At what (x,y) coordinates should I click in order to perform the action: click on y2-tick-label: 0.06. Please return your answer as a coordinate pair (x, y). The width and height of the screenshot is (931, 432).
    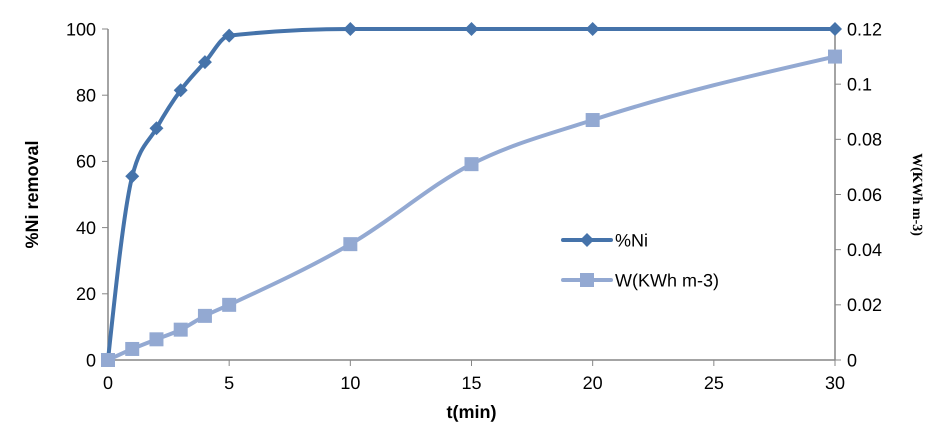
    Looking at the image, I should click on (864, 194).